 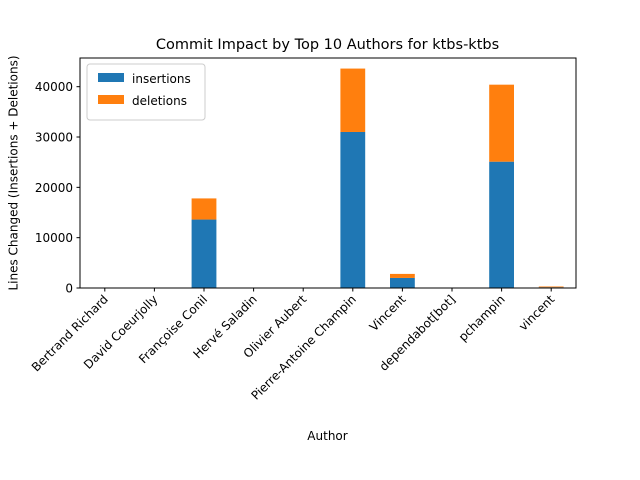 I want to click on bar-deletions-pchampin, so click(x=501, y=123).